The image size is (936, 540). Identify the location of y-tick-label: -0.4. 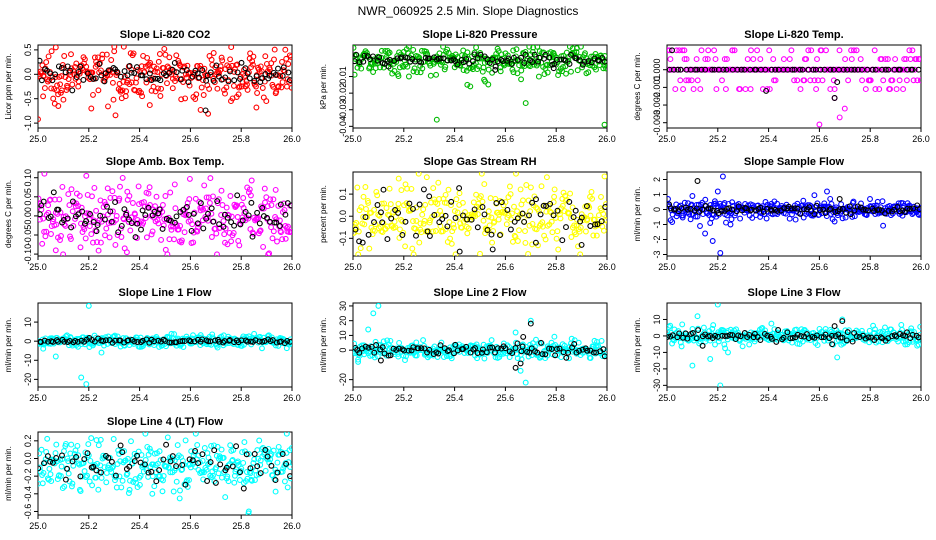
(28, 494).